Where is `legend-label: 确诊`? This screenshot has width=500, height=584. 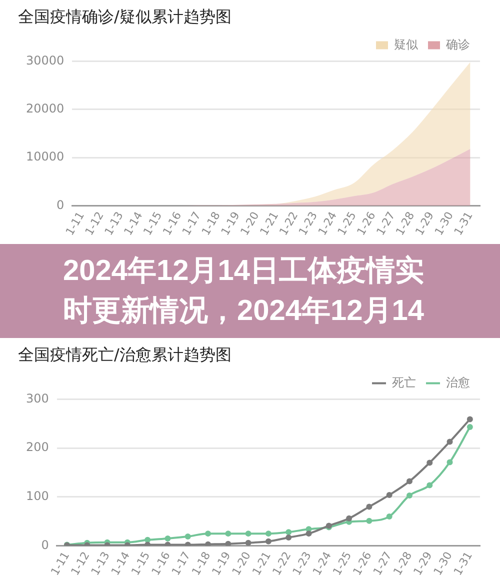
legend-label: 确诊 is located at coordinates (457, 44).